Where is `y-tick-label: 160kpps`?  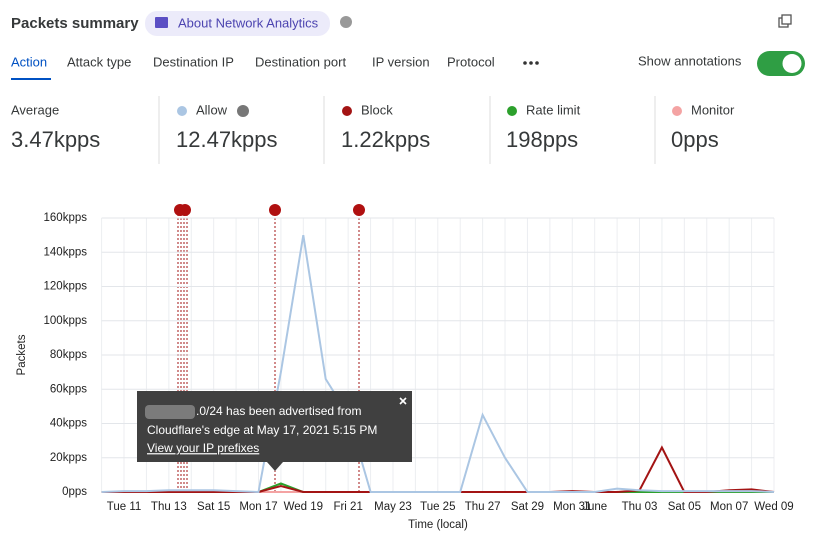
y-tick-label: 160kpps is located at coordinates (66, 218).